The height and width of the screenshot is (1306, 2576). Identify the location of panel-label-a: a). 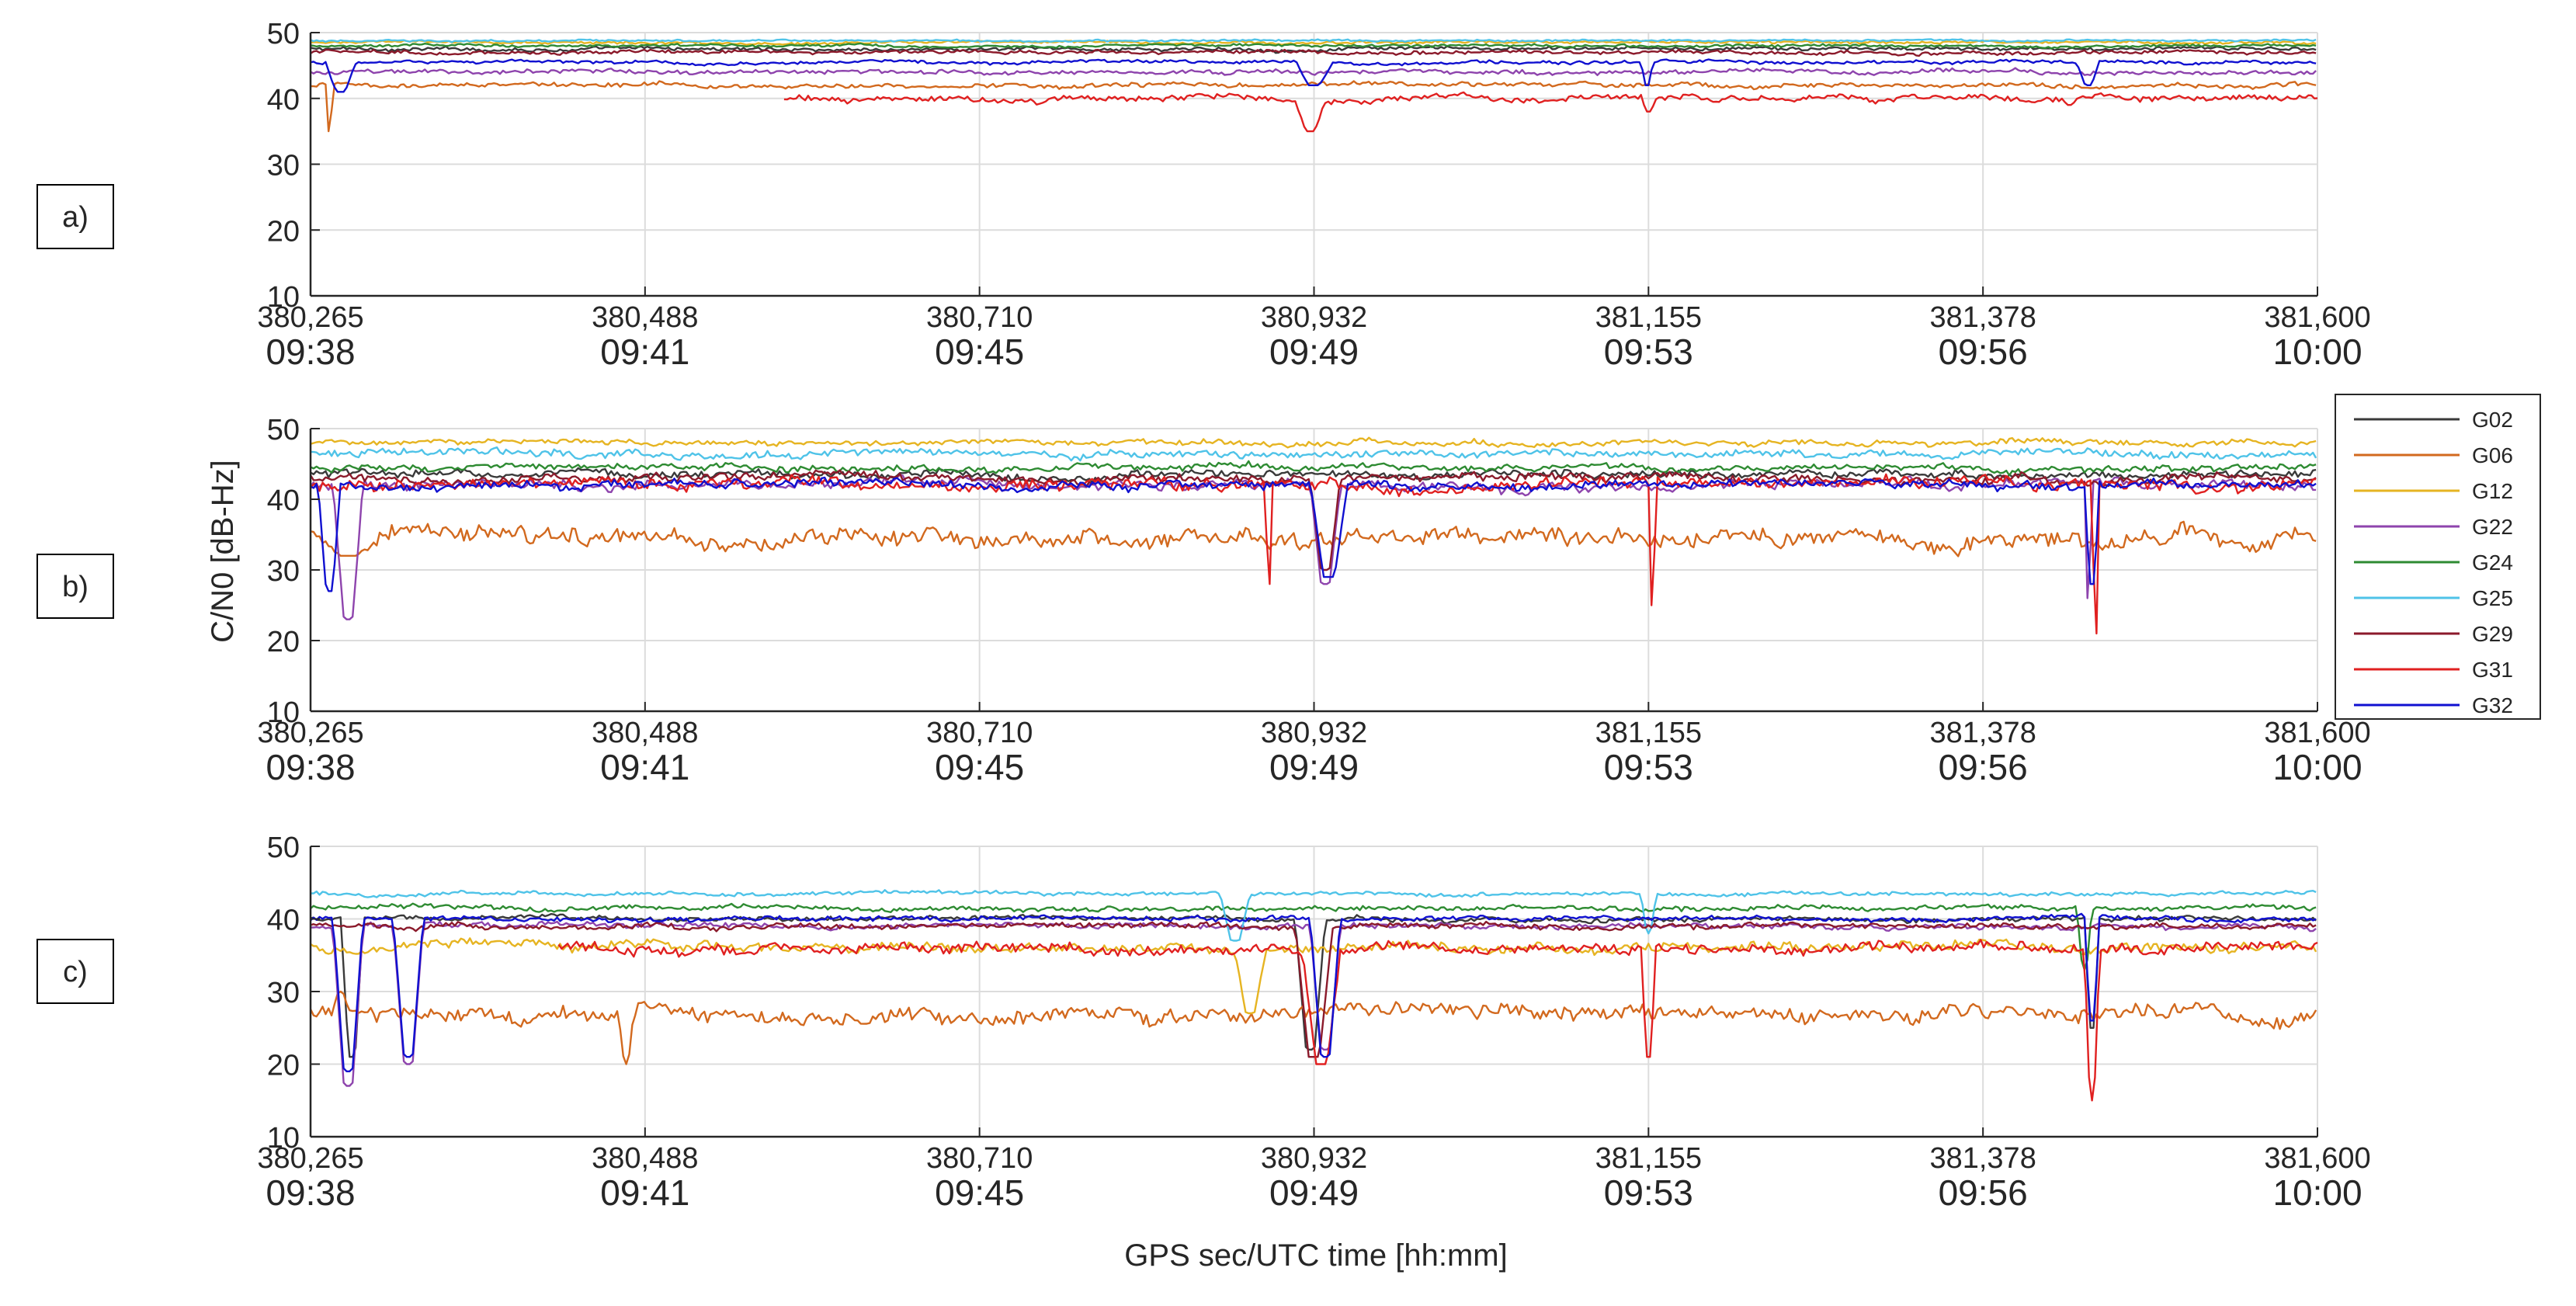
(75, 216).